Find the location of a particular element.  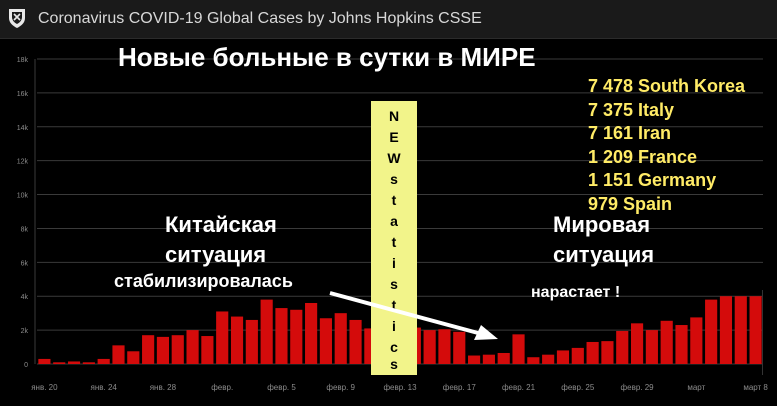

world-note-line2: ситуация is located at coordinates (604, 254).